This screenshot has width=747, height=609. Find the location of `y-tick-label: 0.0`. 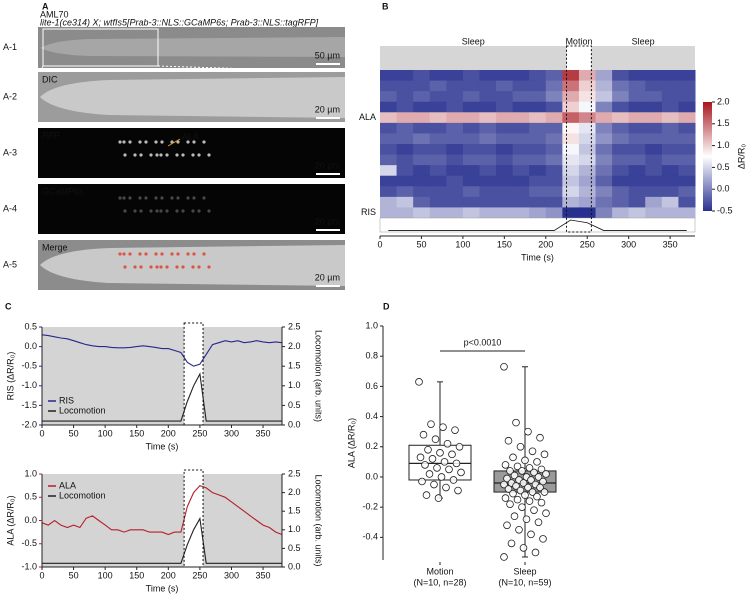

y-tick-label: 0.0 is located at coordinates (30, 346).